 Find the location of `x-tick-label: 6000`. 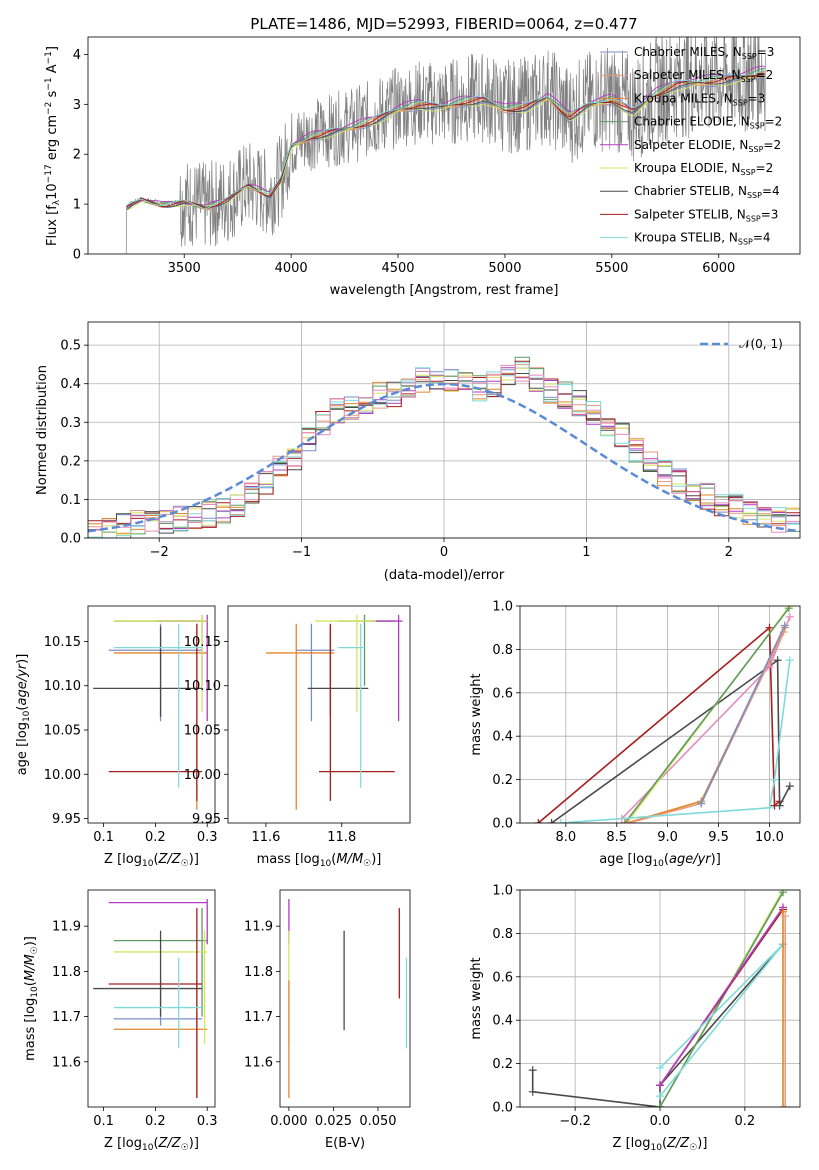

x-tick-label: 6000 is located at coordinates (718, 268).